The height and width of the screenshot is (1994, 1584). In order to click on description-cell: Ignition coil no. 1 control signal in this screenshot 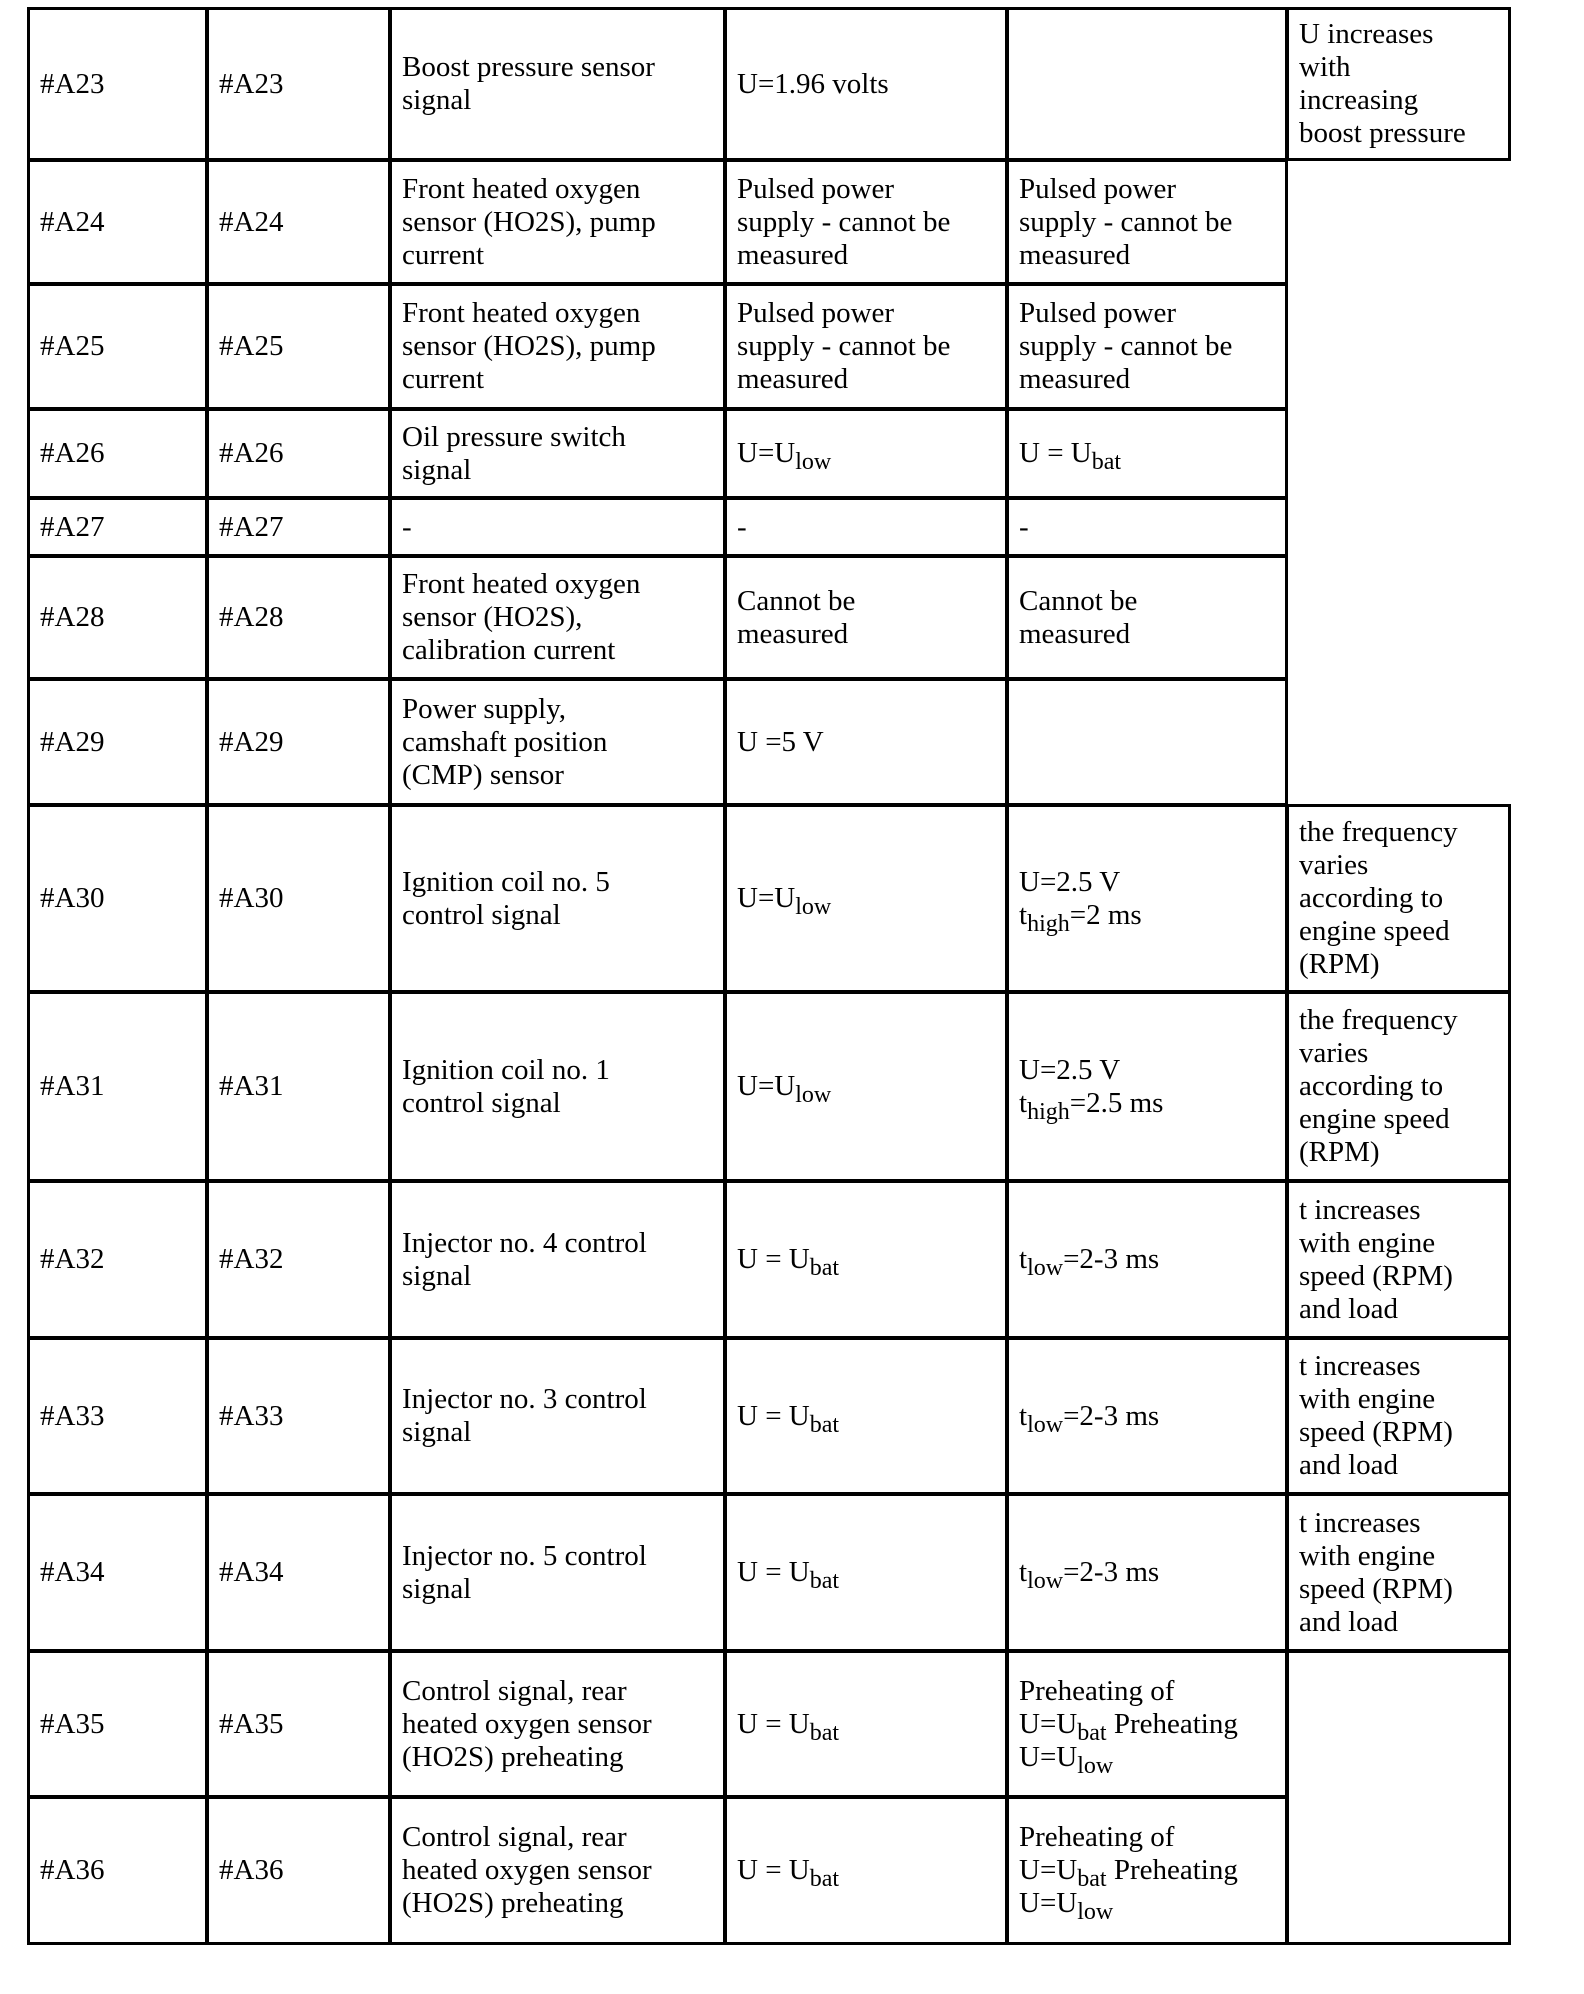, I will do `click(557, 1086)`.